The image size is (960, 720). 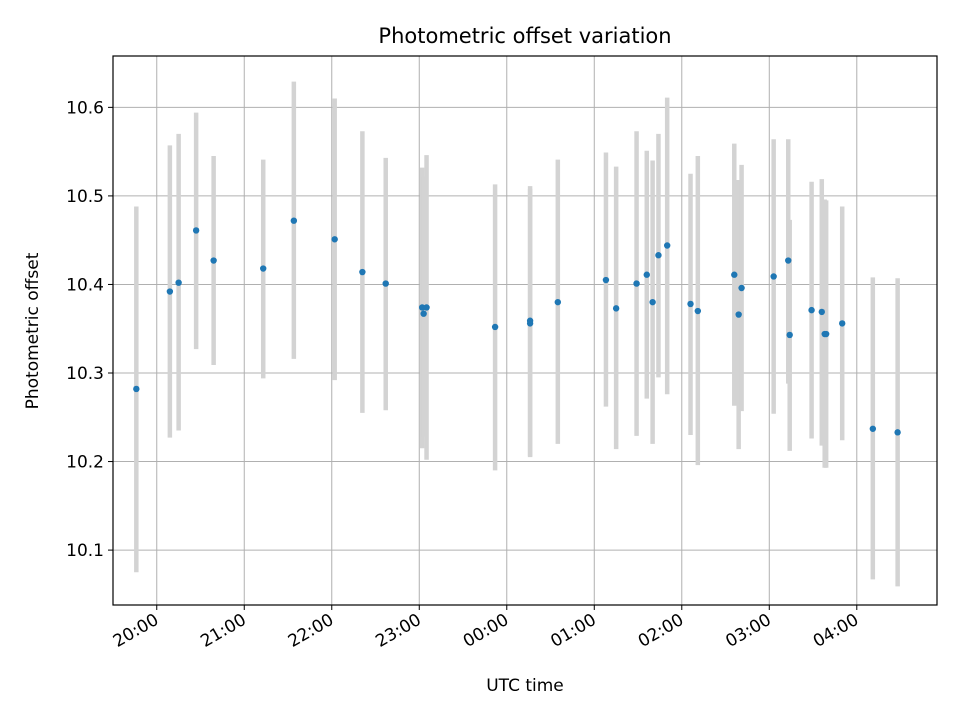 I want to click on y-tick-label: 10.2, so click(x=85, y=463).